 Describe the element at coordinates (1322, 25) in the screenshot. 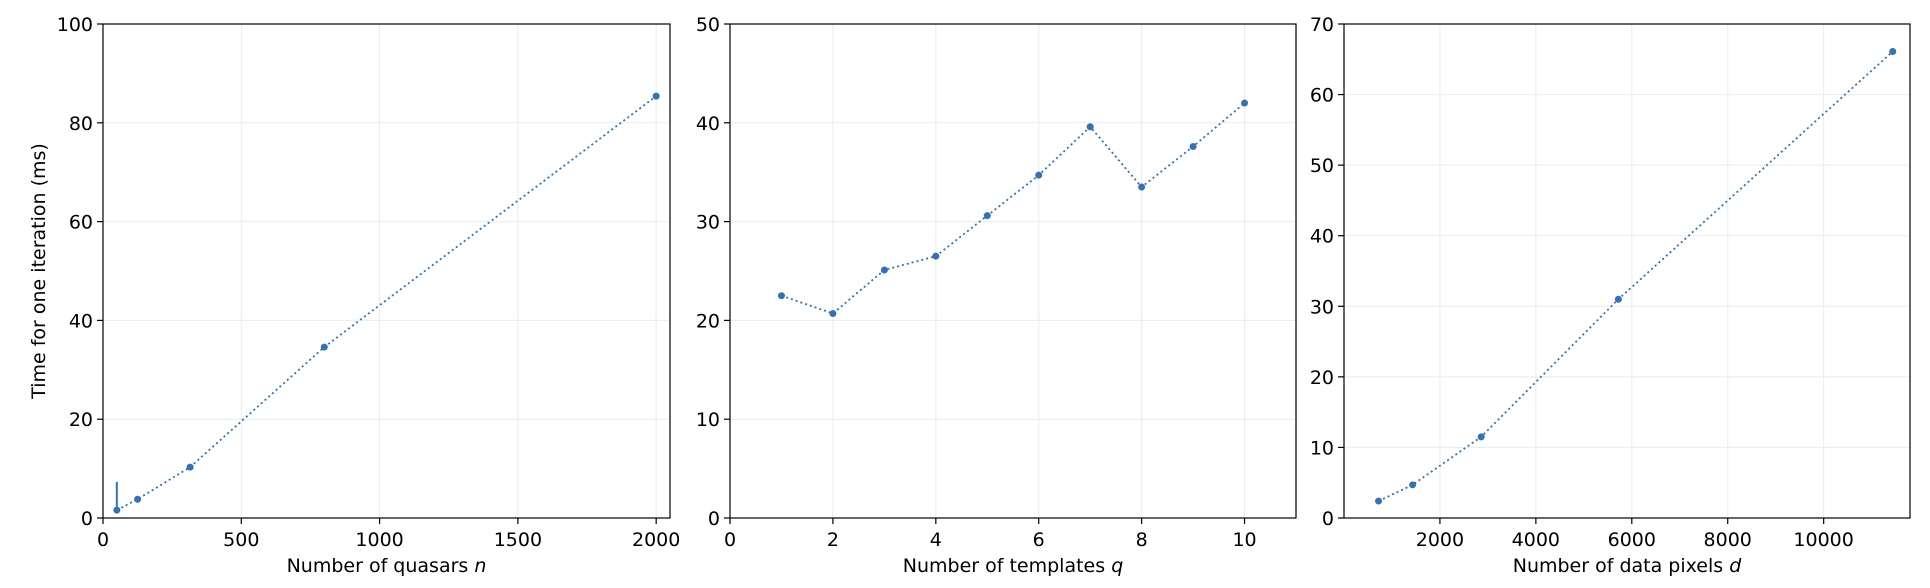

I see `y-tick-label: 70` at that location.